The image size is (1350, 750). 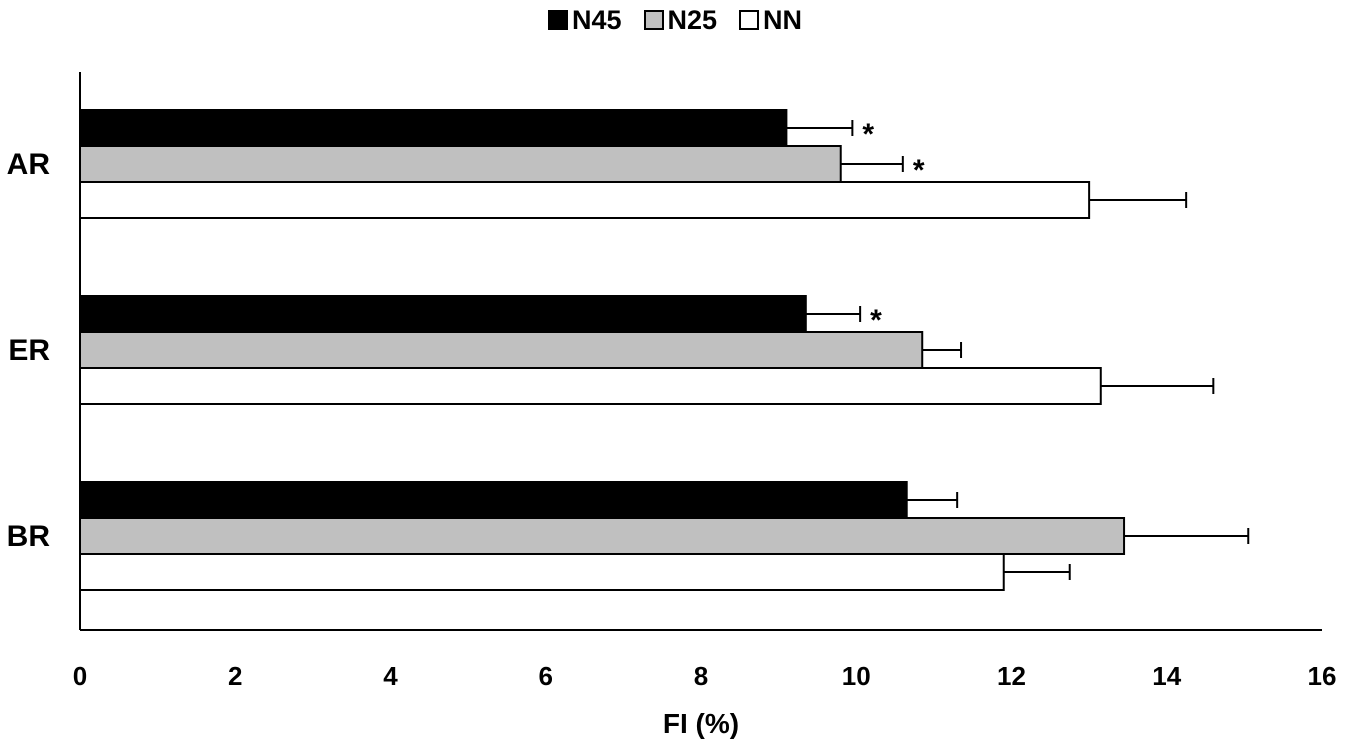 I want to click on x-tick-label-6: 6, so click(x=546, y=676).